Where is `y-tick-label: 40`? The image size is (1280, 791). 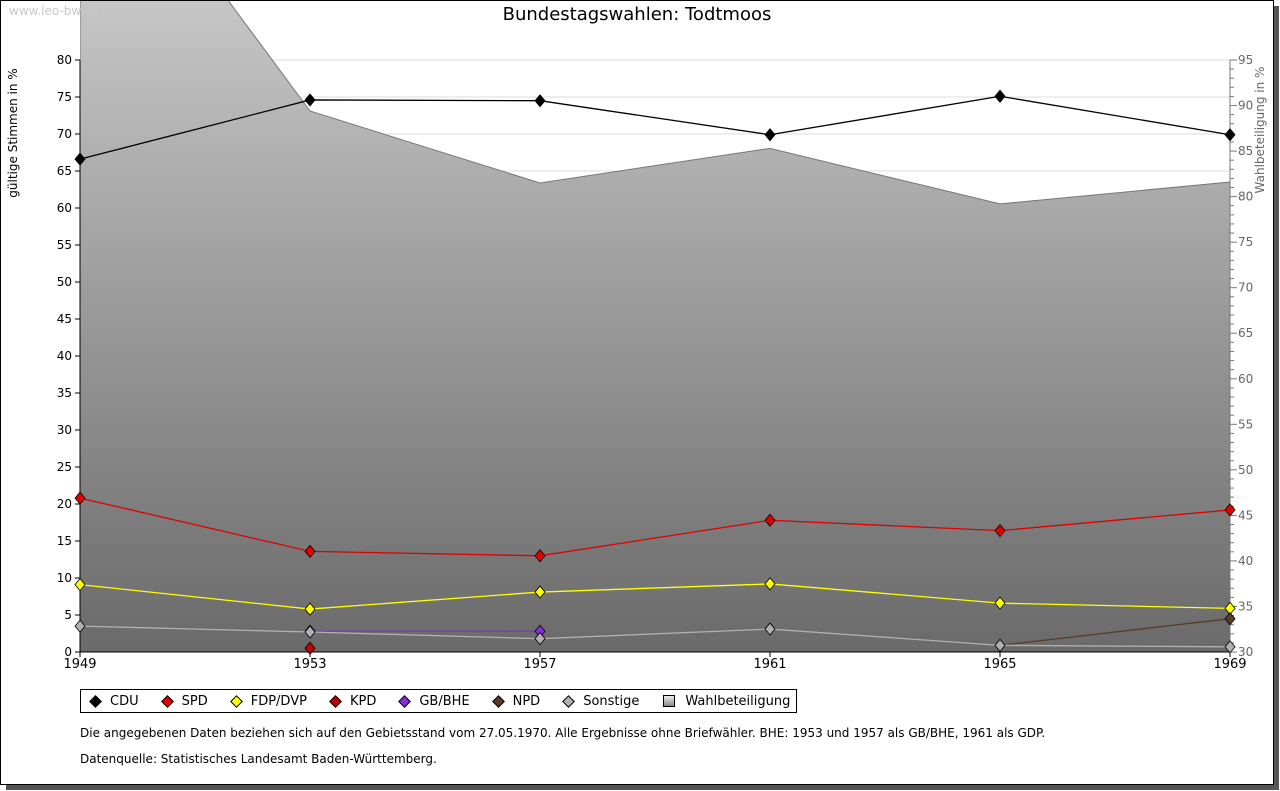 y-tick-label: 40 is located at coordinates (64, 356).